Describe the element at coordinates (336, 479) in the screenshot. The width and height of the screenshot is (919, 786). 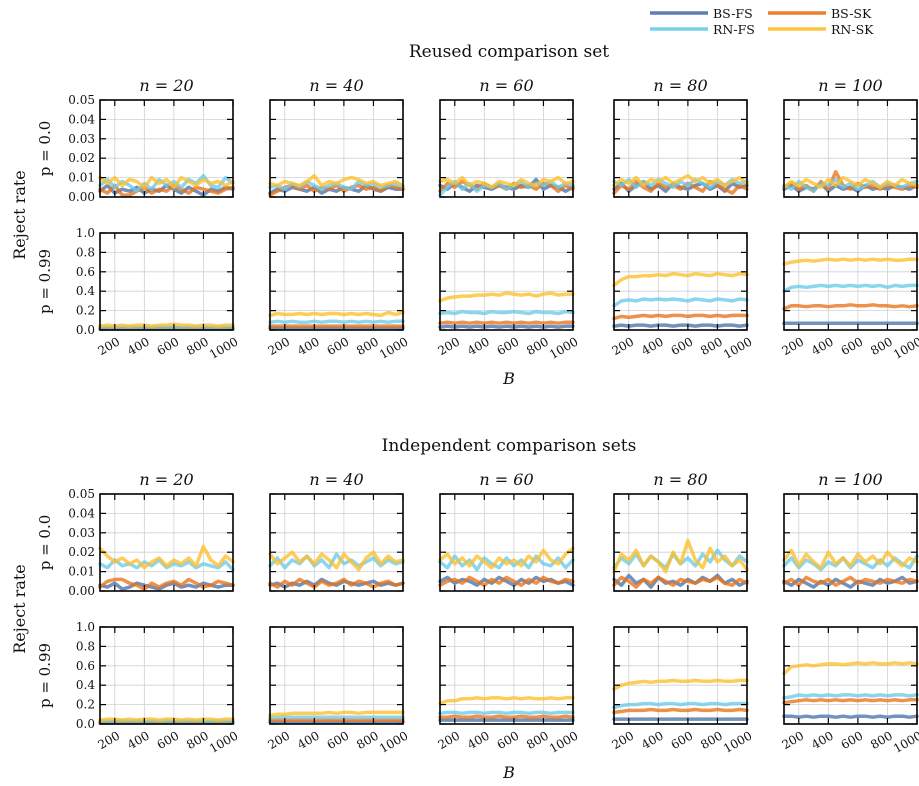
I see `column-title-n40: n = 40` at that location.